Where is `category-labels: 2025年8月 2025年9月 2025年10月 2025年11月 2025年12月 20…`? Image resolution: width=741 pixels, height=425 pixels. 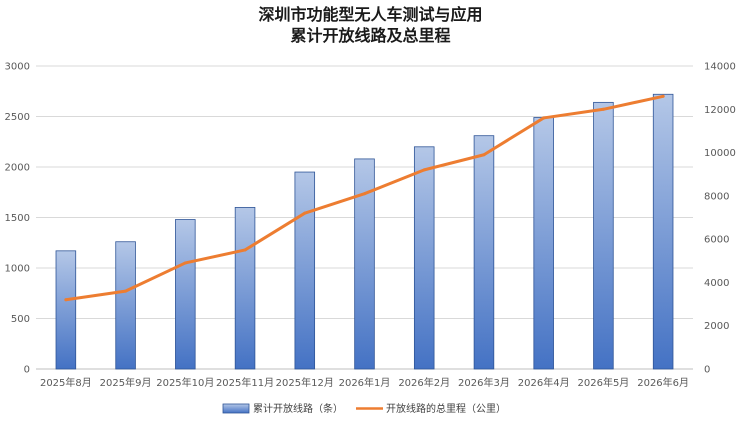
category-labels: 2025年8月 2025年9月 2025年10月 2025年11月 2025年12月 20… is located at coordinates (364, 382).